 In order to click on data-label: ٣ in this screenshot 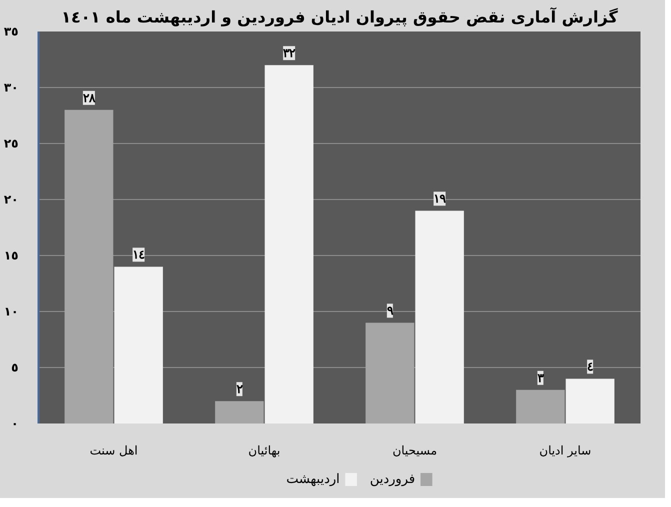, I will do `click(540, 377)`.